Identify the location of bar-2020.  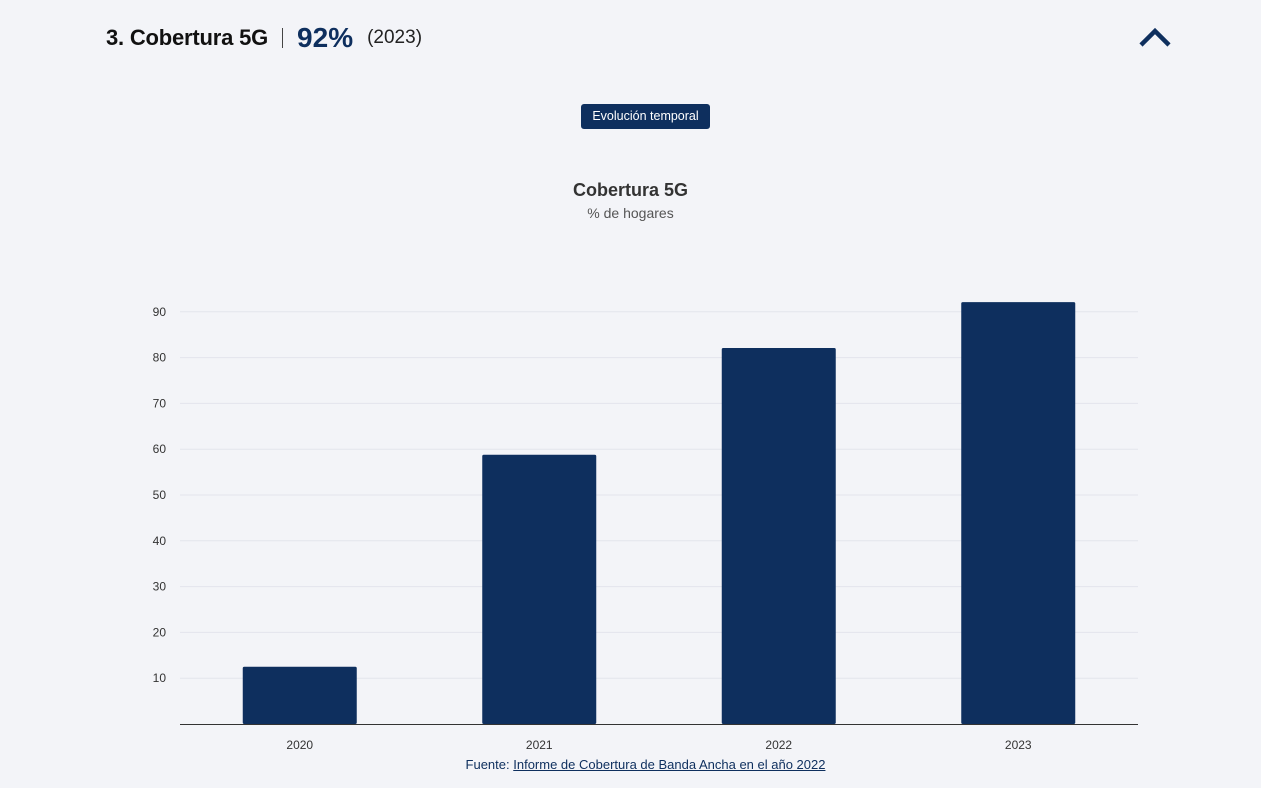
(299, 695).